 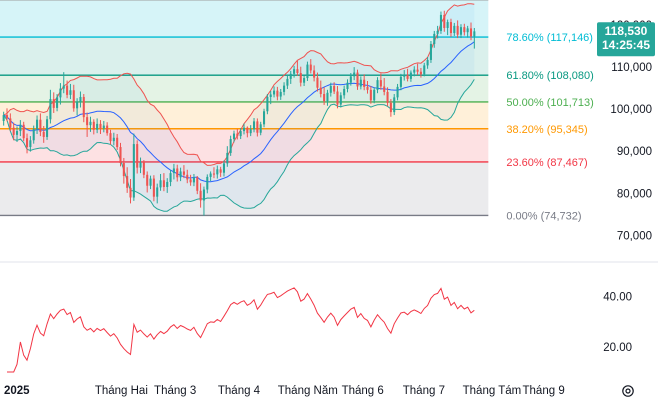 I want to click on fib-level-label: 38.20% (95,345), so click(x=546, y=130).